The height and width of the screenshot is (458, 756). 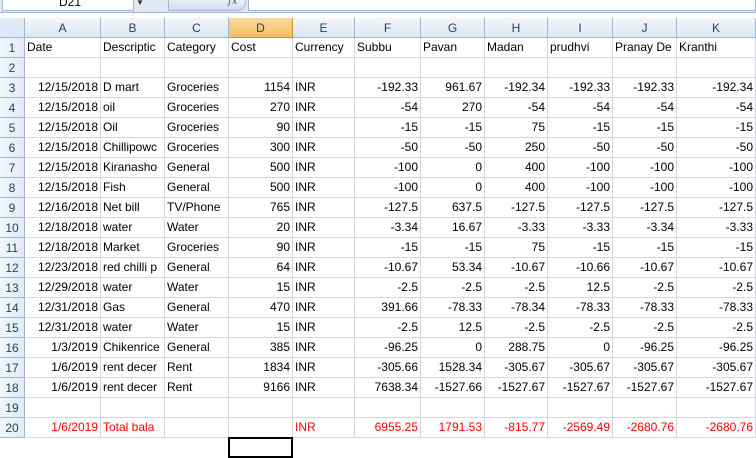 What do you see at coordinates (716, 48) in the screenshot?
I see `cell-k1: Kranthi` at bounding box center [716, 48].